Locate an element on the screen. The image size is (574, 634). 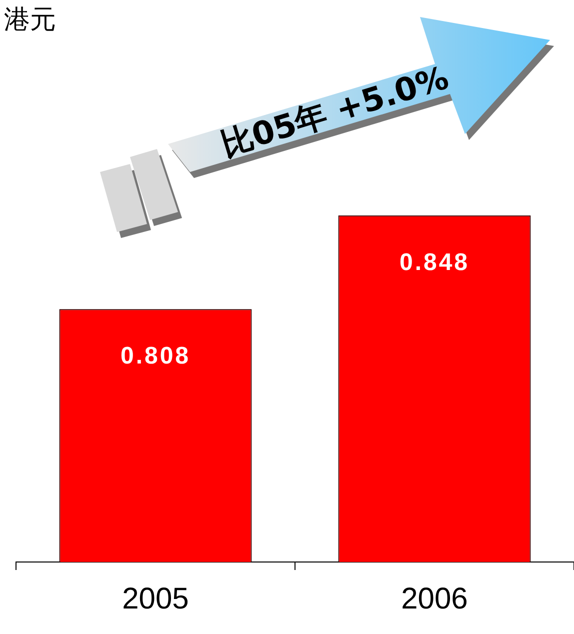
x-tick-label: 2005 is located at coordinates (155, 599).